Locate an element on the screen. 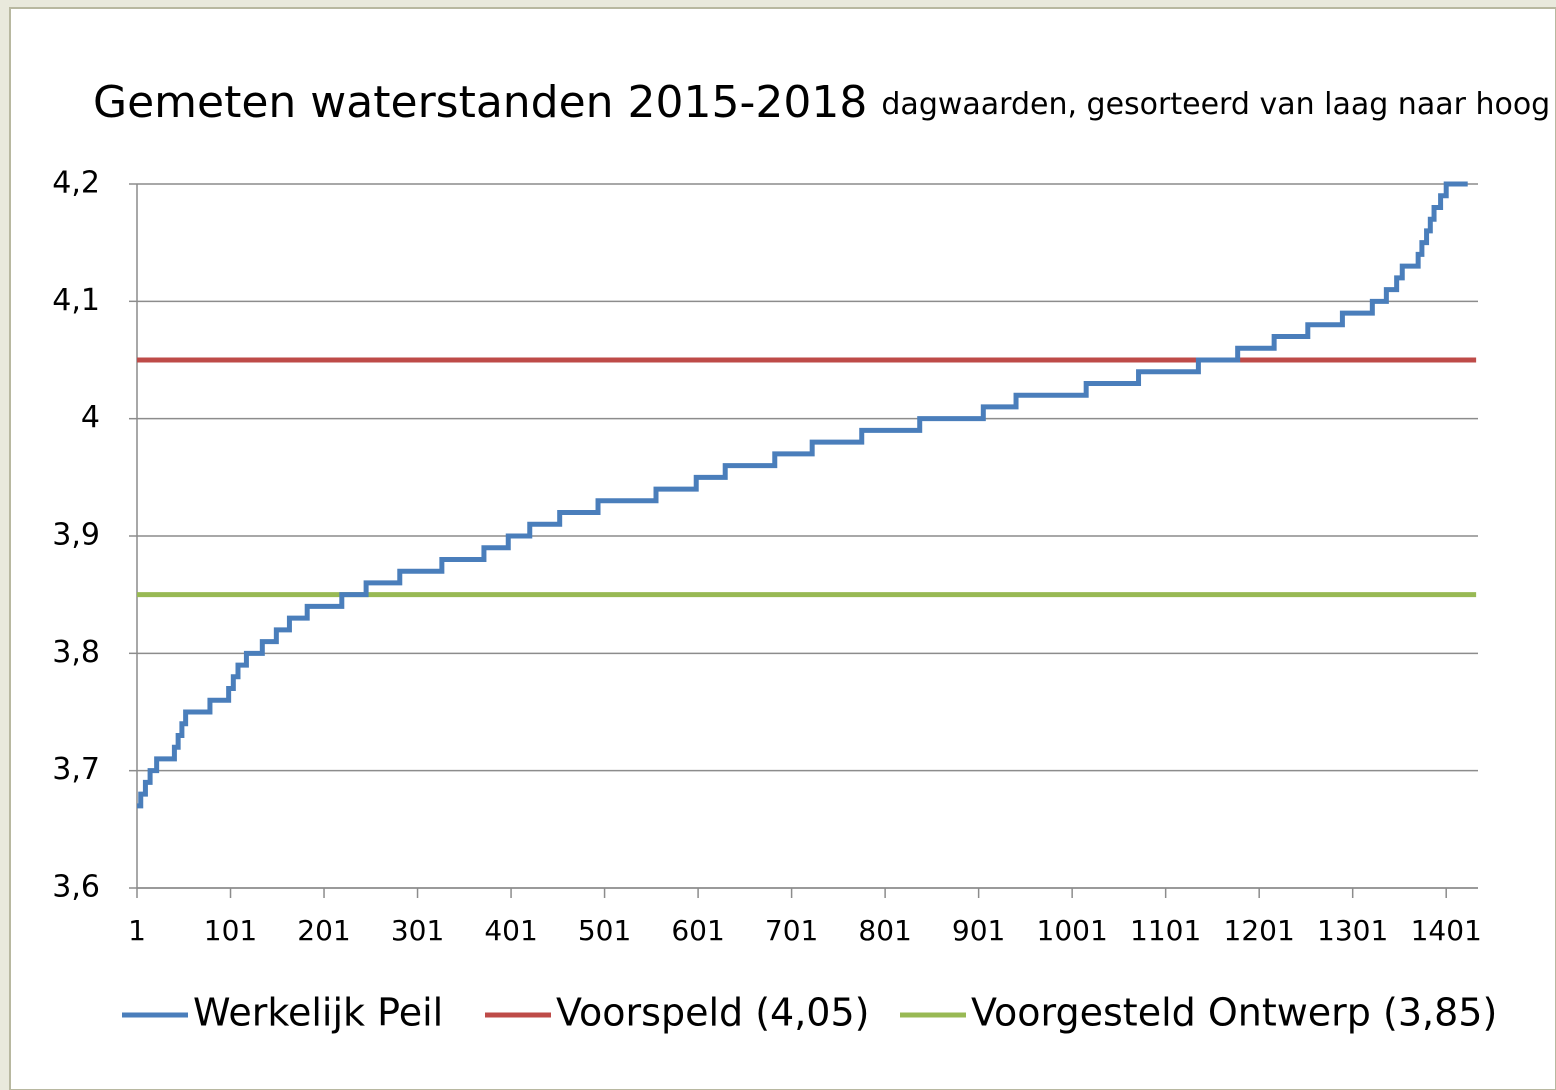  x-tick-label: 1201 is located at coordinates (1259, 930).